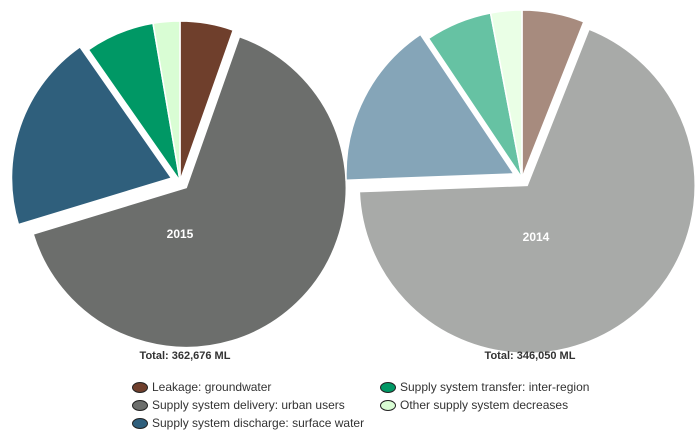 This screenshot has height=439, width=700. I want to click on legend-item-urban-users: Supply system delivery: urban users, so click(238, 405).